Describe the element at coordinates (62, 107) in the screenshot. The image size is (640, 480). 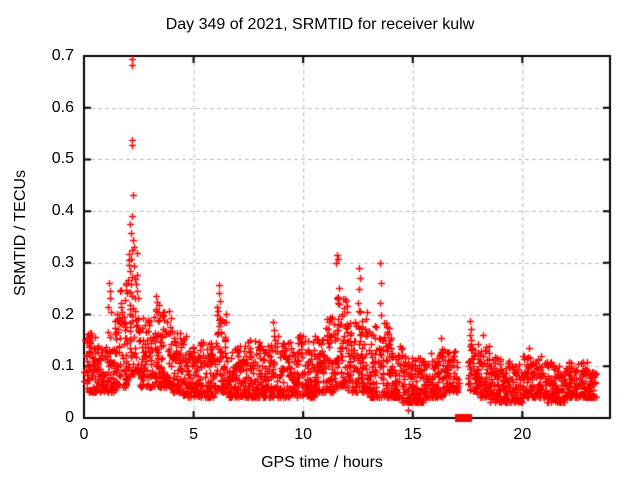
I see `y-tick-label: 0.6` at that location.